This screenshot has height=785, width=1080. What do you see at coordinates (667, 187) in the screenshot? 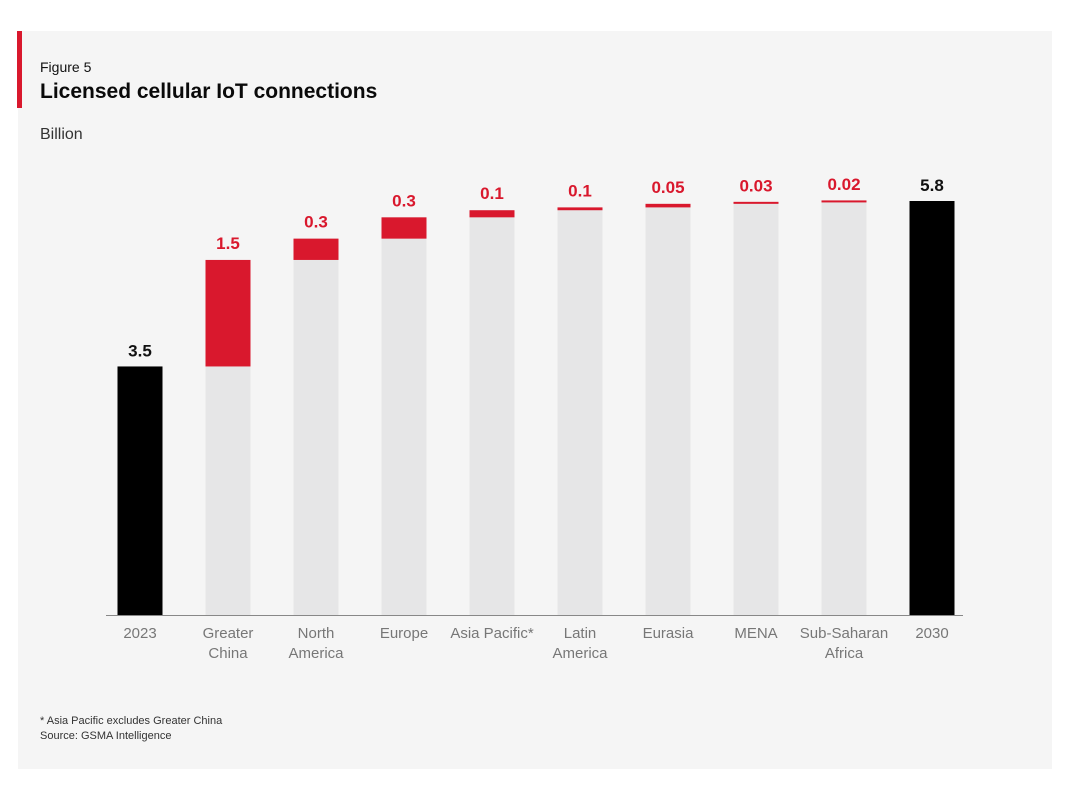
I see `increment-value-label: 0.05` at bounding box center [667, 187].